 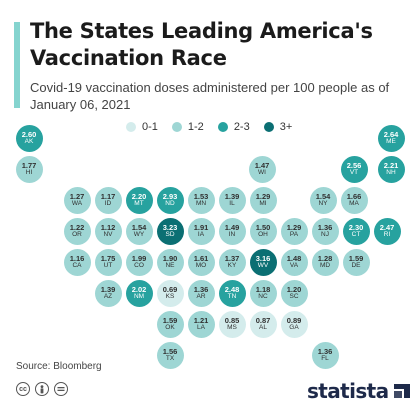 I want to click on state-code: AZ, so click(x=108, y=296).